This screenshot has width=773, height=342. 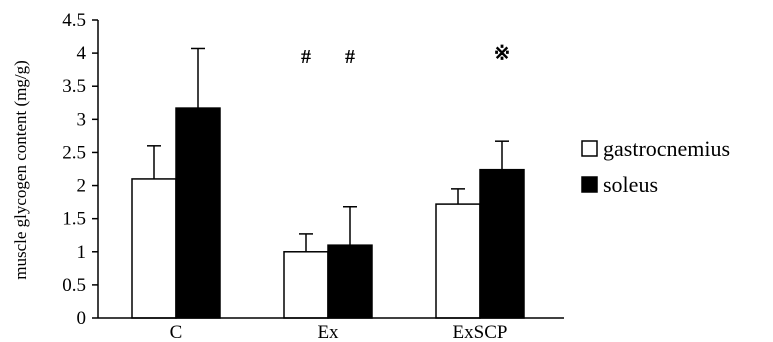 I want to click on x-axis-tick-labels: C Ex ExSCP, so click(x=339, y=332).